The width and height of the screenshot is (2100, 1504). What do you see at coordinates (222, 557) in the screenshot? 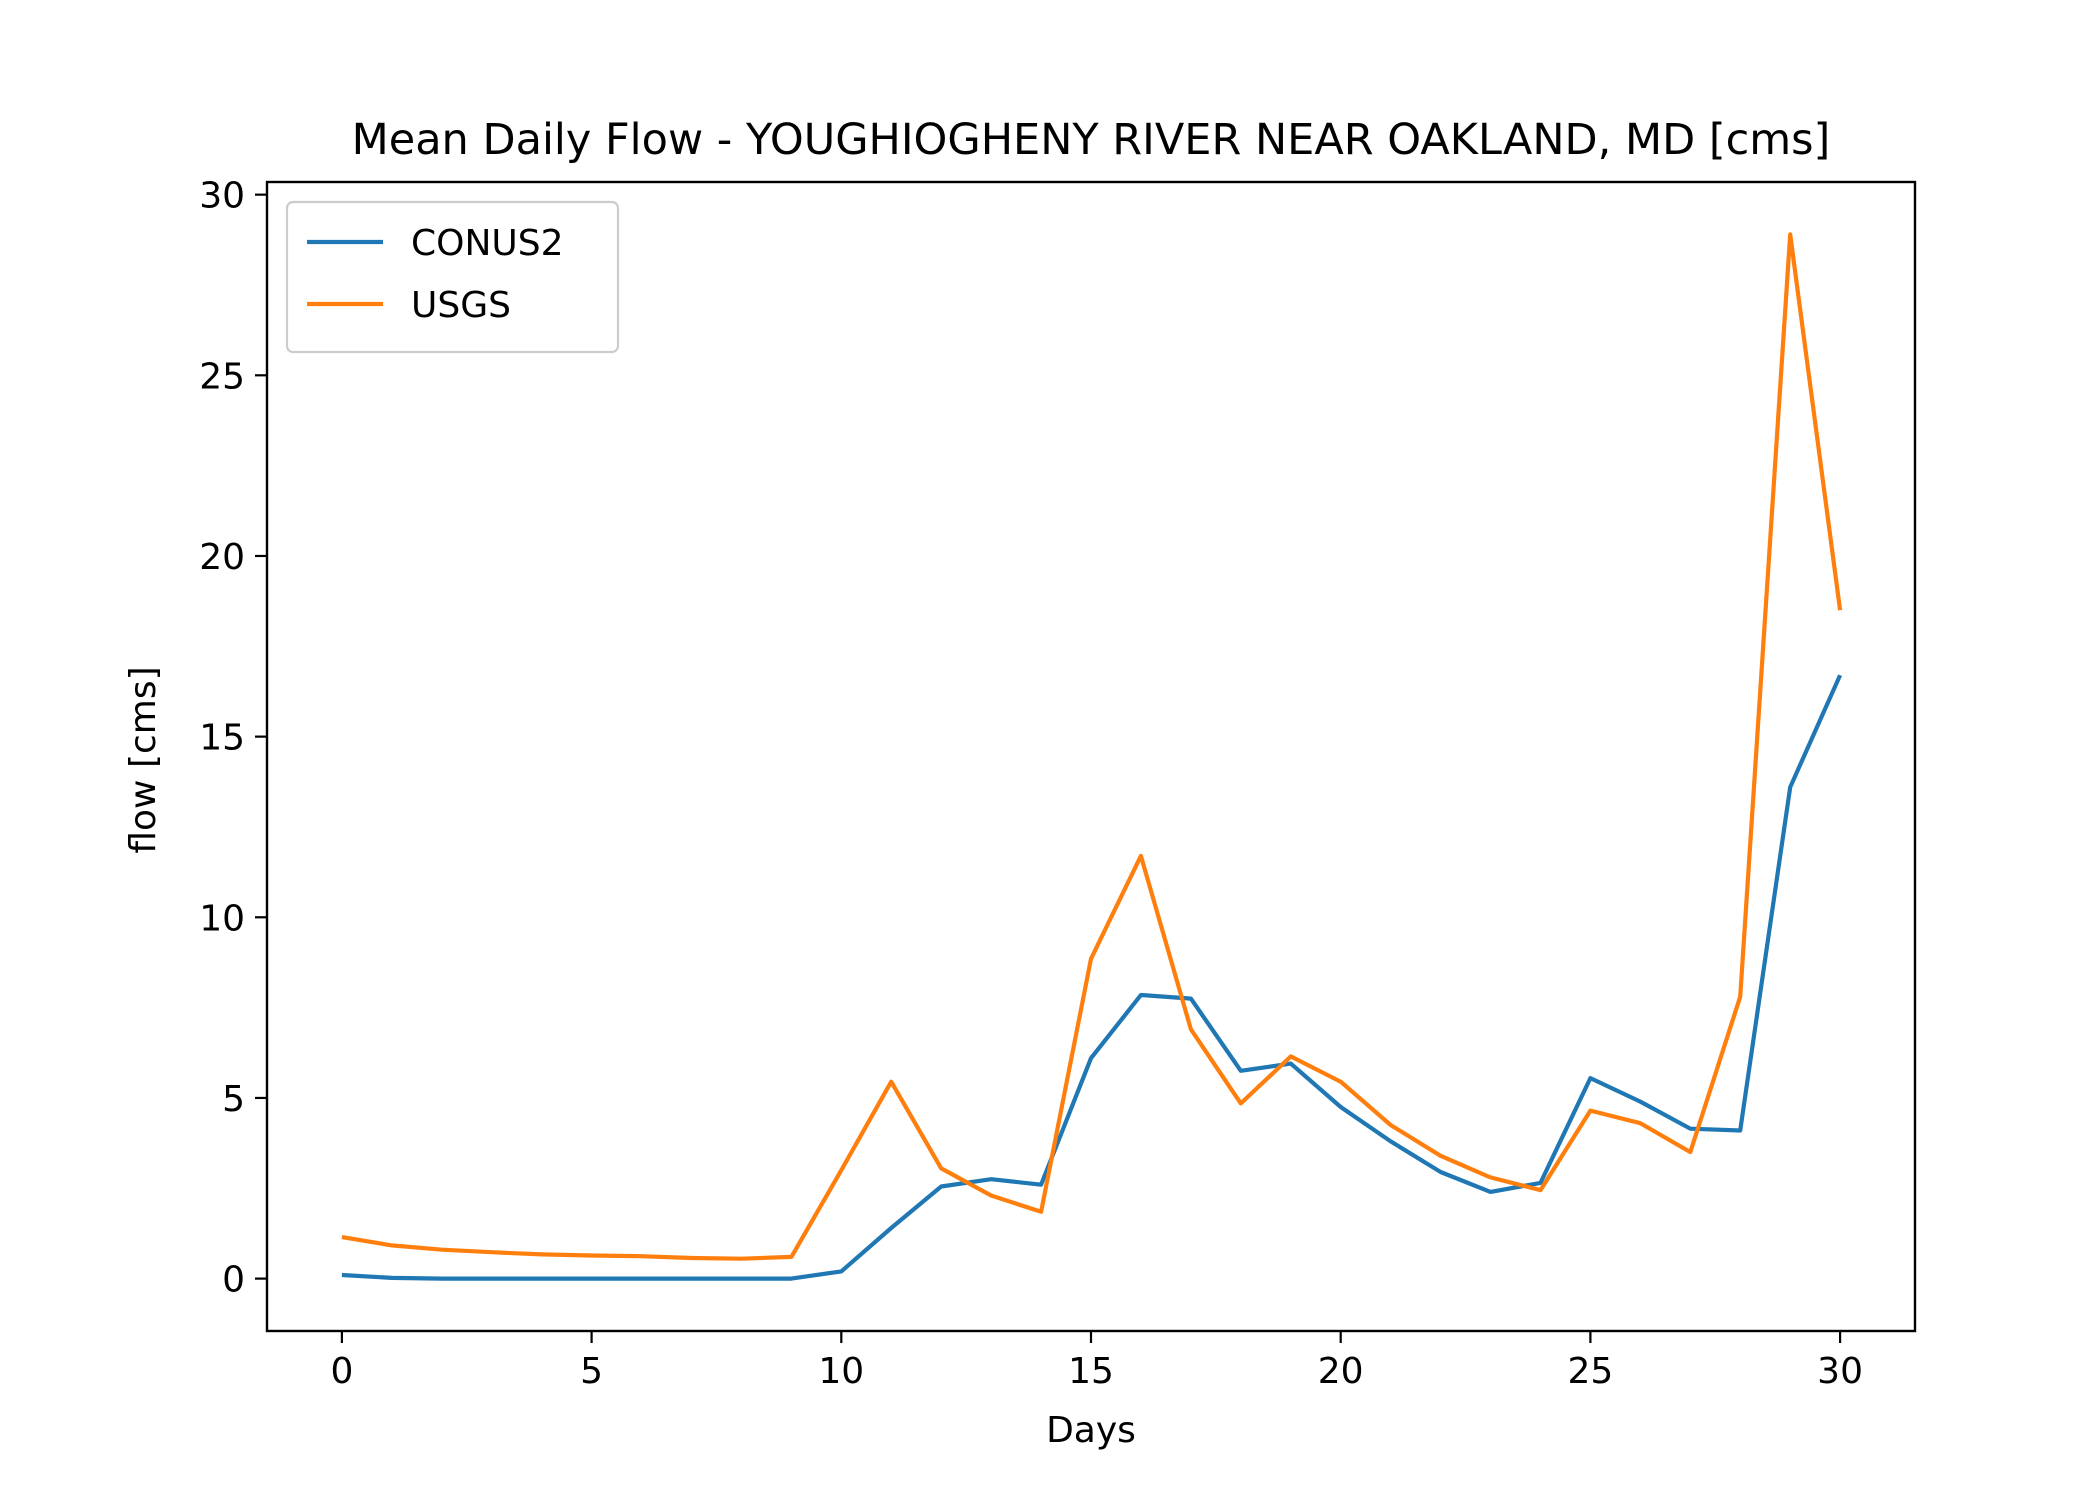
I see `y-tick-label: 20` at bounding box center [222, 557].